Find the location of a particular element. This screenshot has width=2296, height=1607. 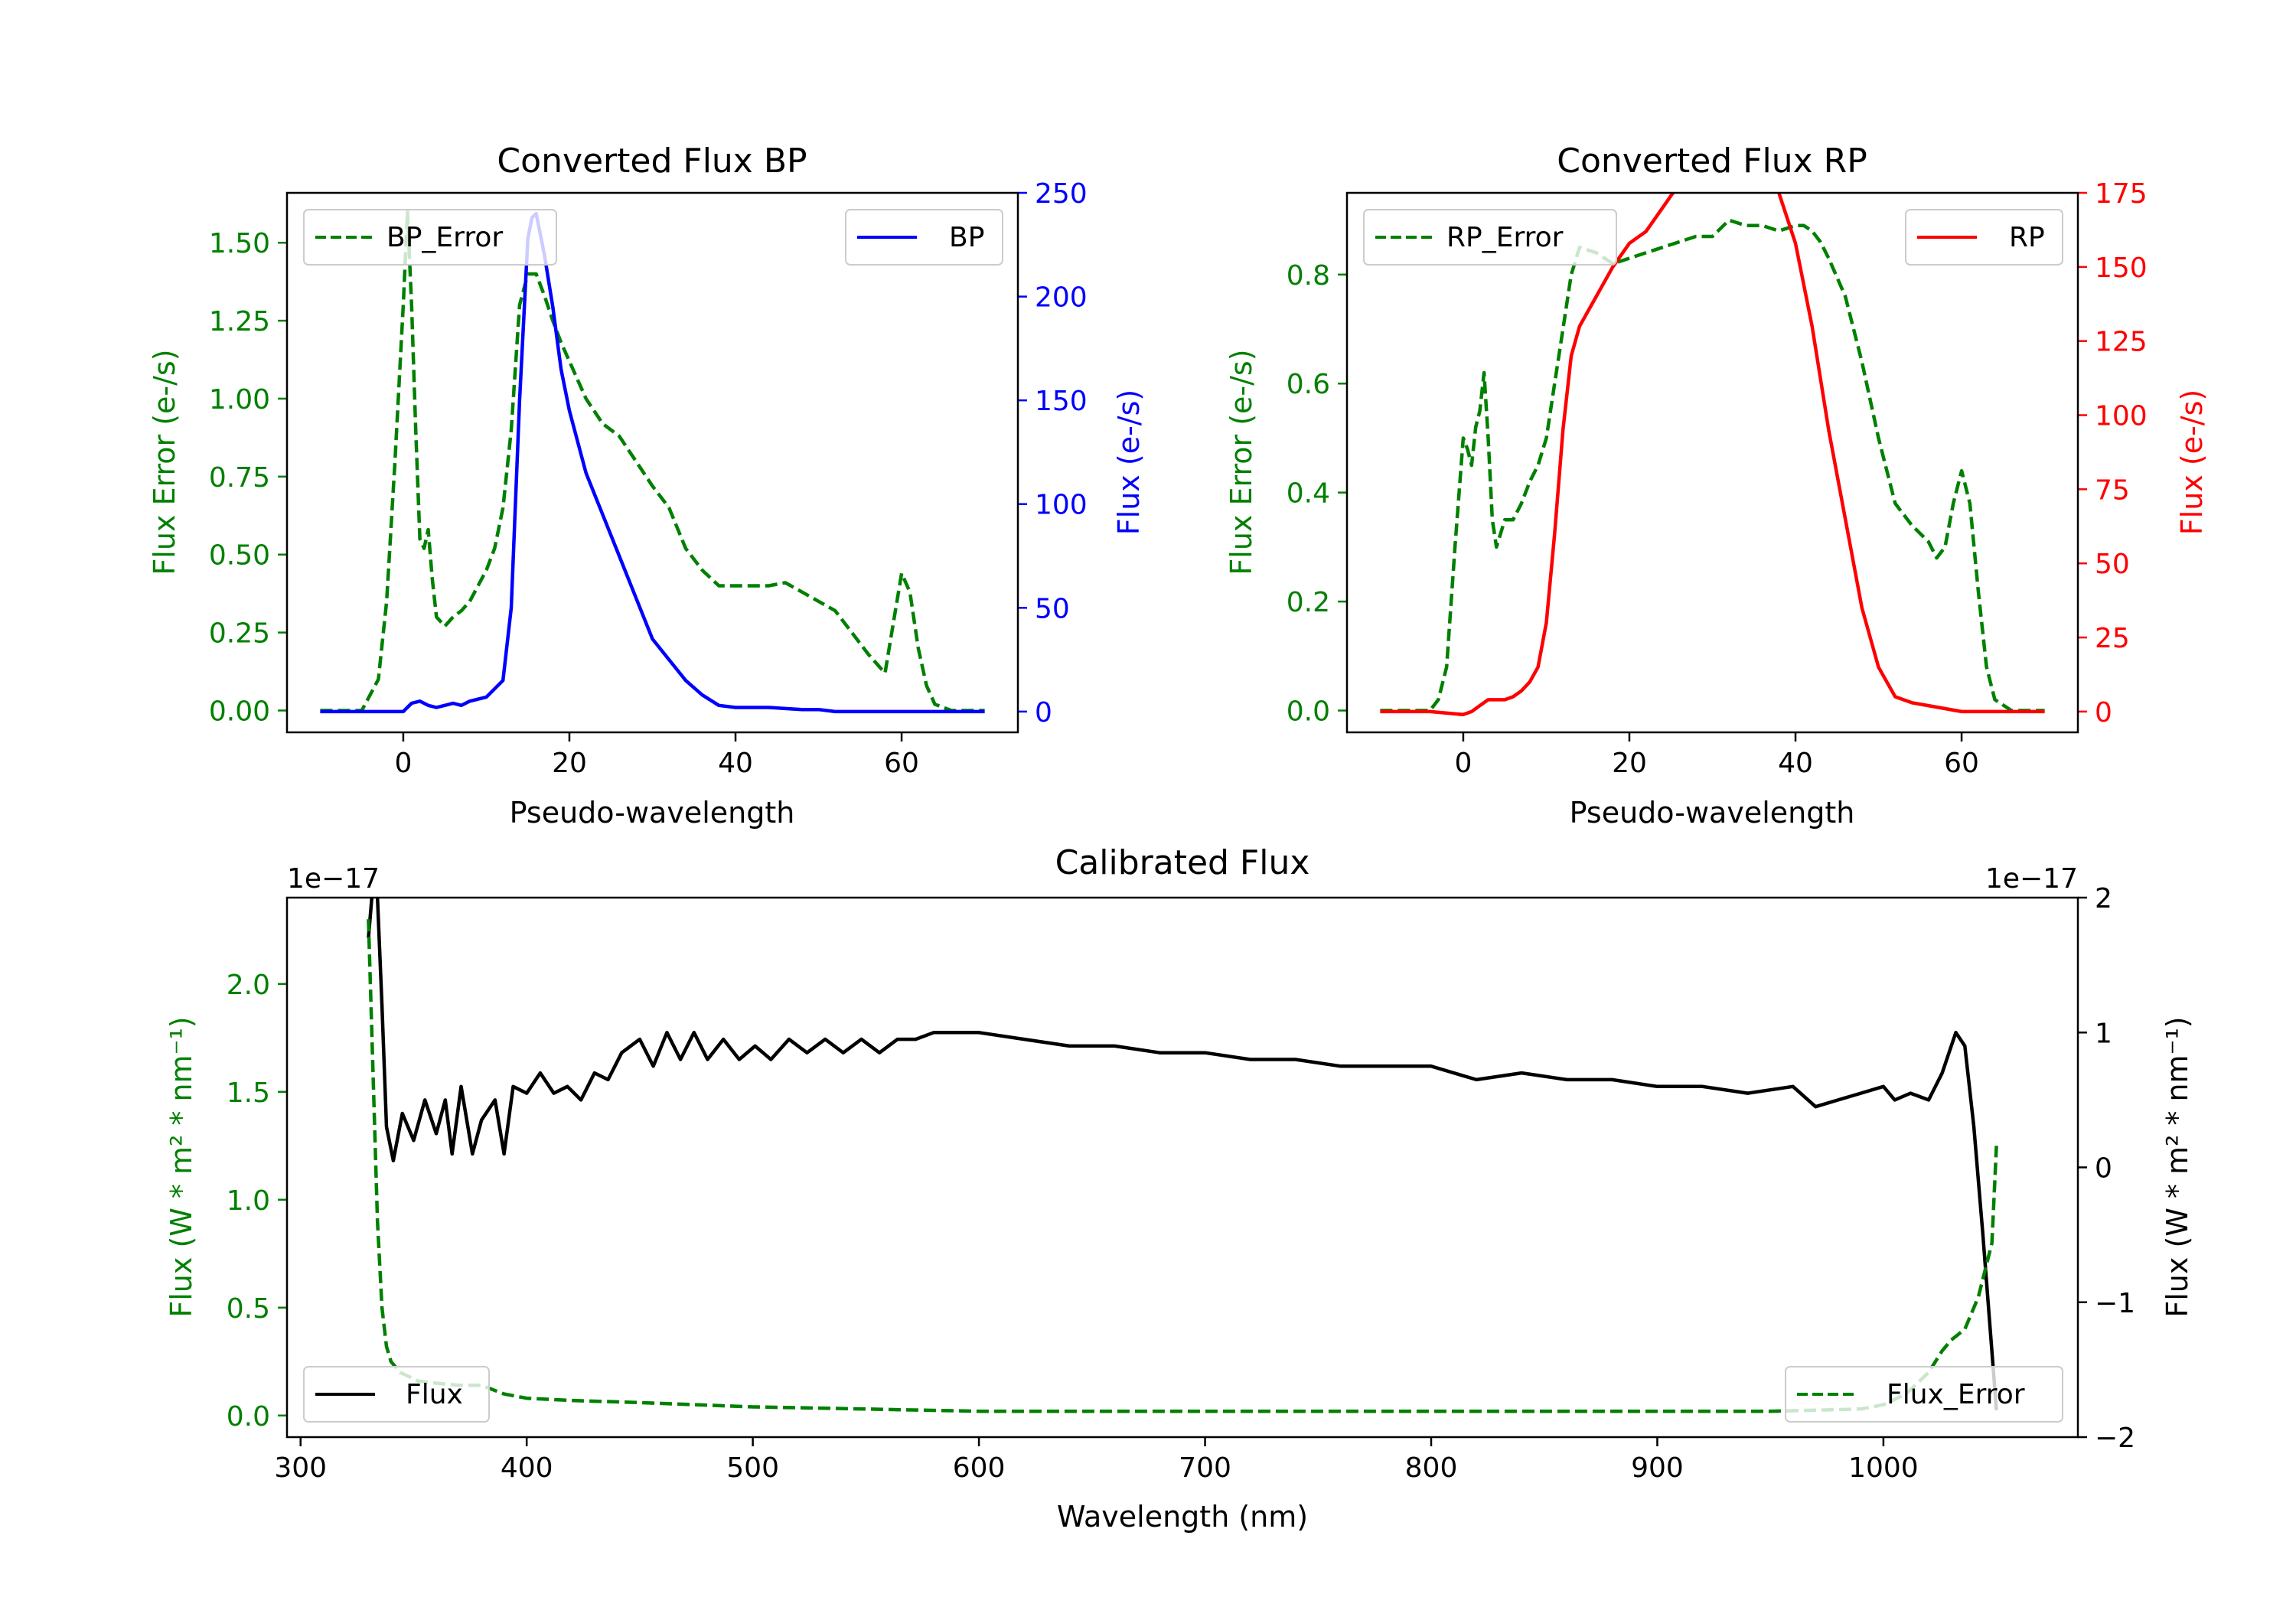

x-tick-label: 500 is located at coordinates (752, 1468).